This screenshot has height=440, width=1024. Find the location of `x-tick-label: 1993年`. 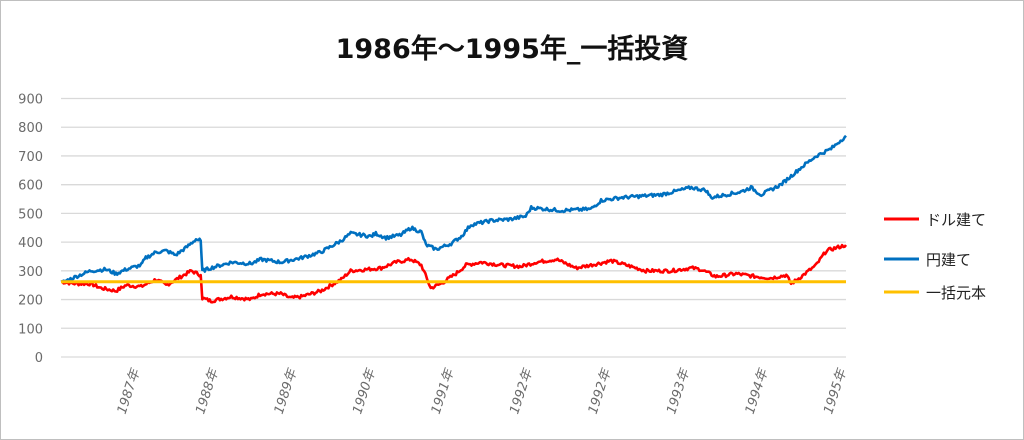

x-tick-label: 1993年 is located at coordinates (678, 391).